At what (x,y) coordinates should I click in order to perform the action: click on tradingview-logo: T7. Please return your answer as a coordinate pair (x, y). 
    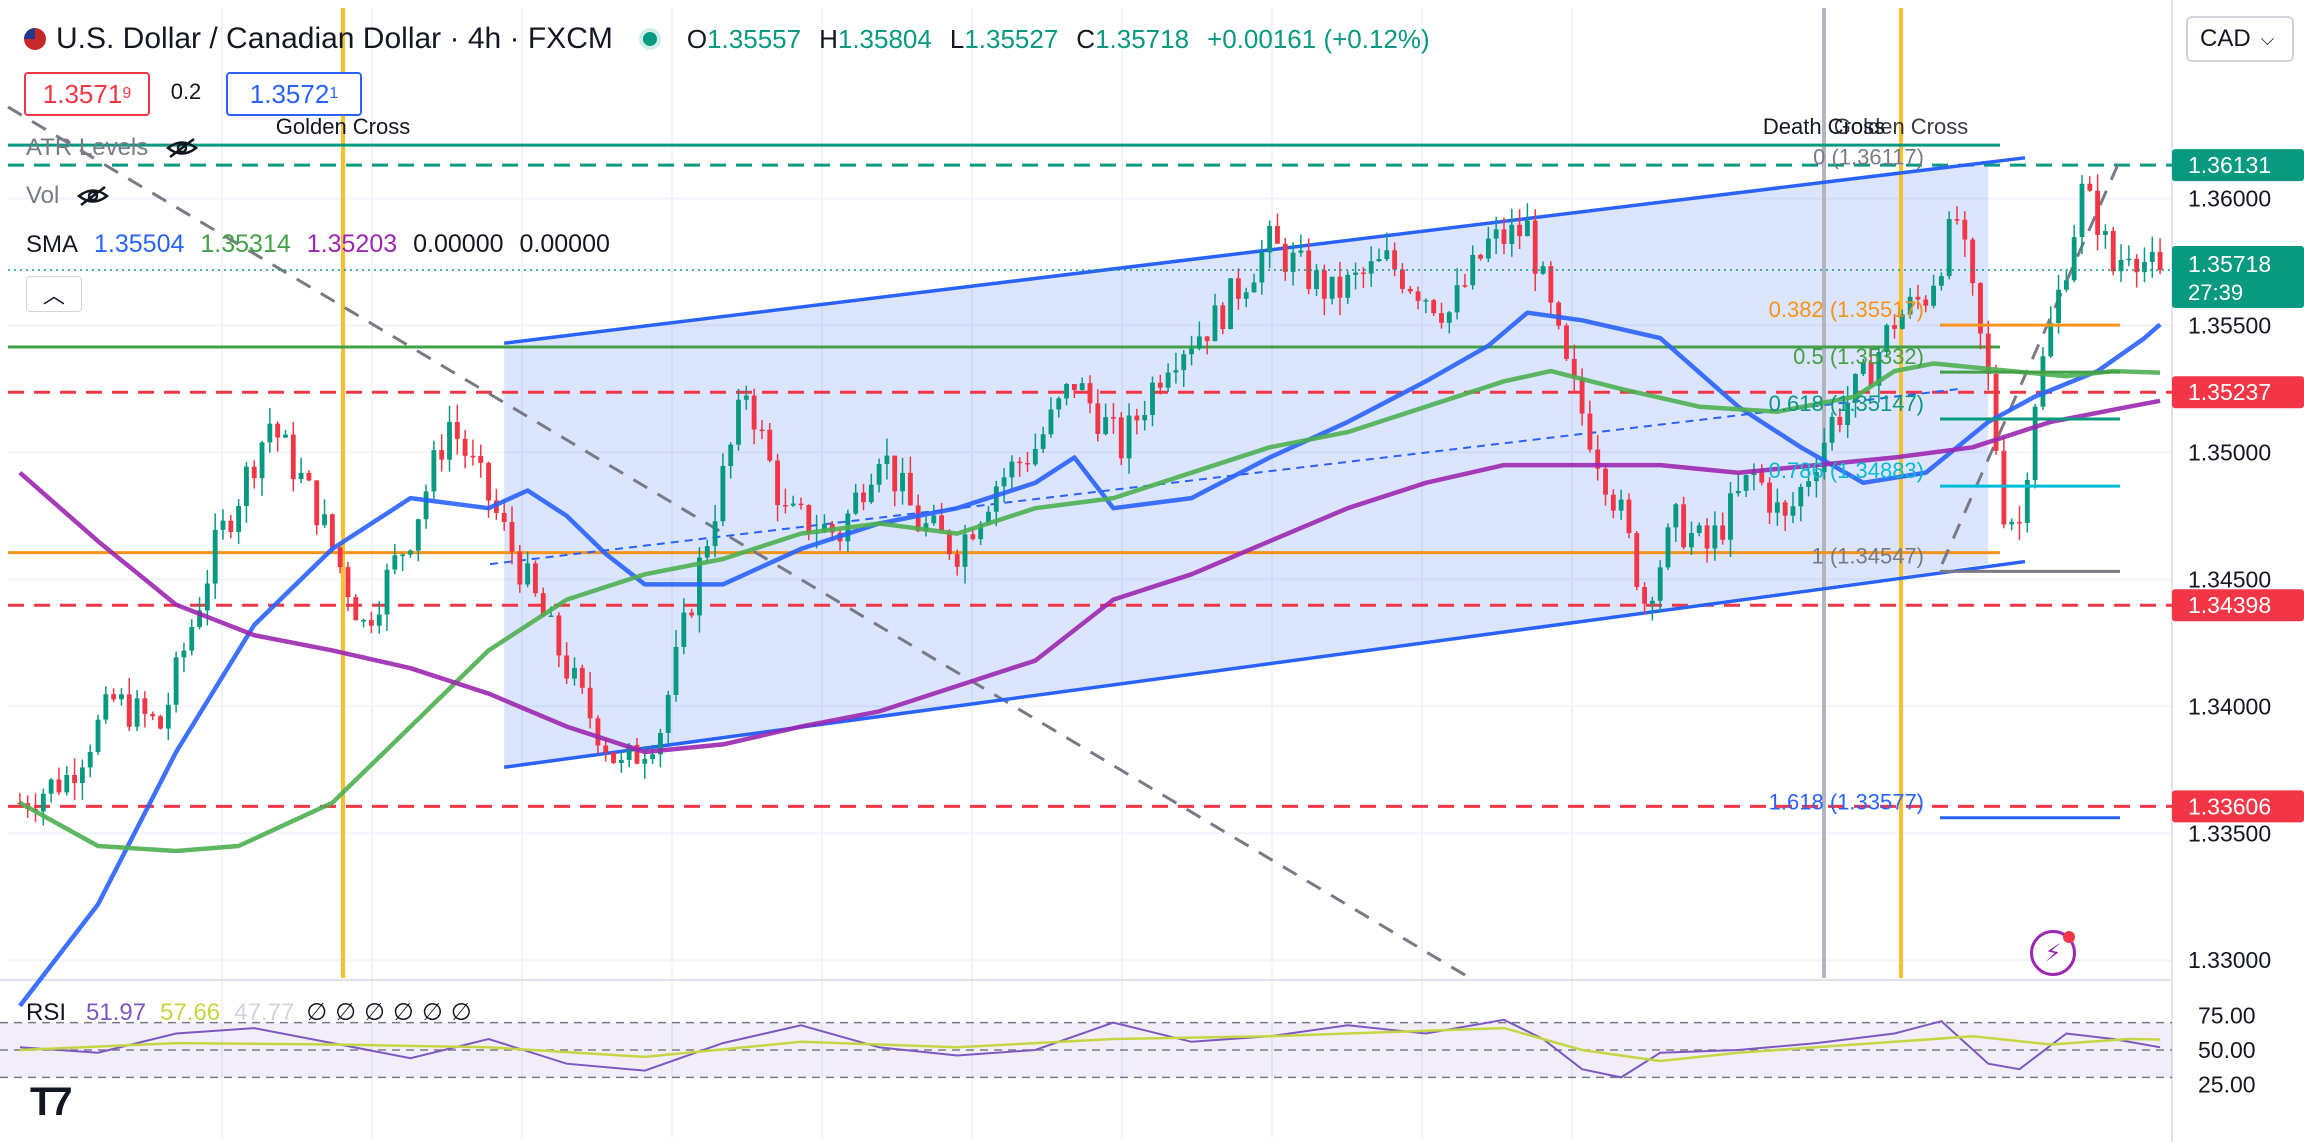
    Looking at the image, I should click on (51, 1102).